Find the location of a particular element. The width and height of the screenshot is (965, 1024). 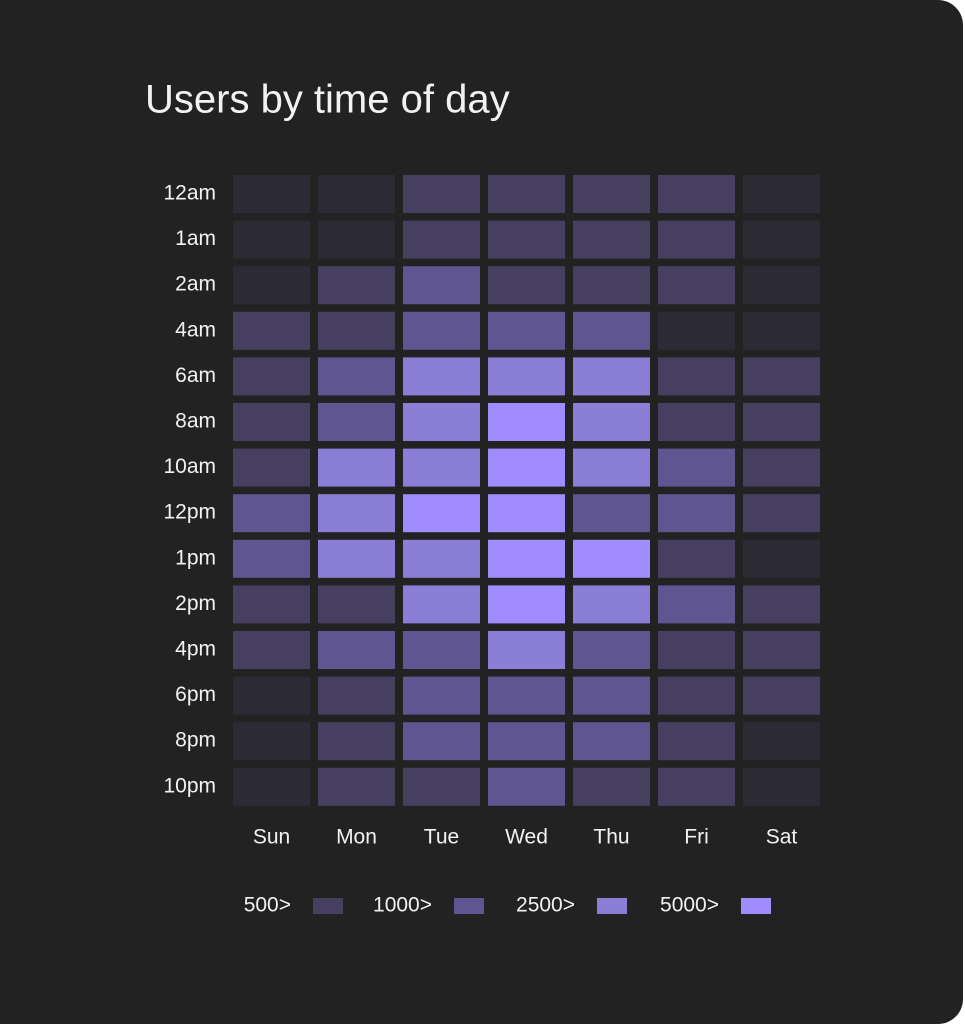

y-tick-label: 4pm is located at coordinates (195, 649).